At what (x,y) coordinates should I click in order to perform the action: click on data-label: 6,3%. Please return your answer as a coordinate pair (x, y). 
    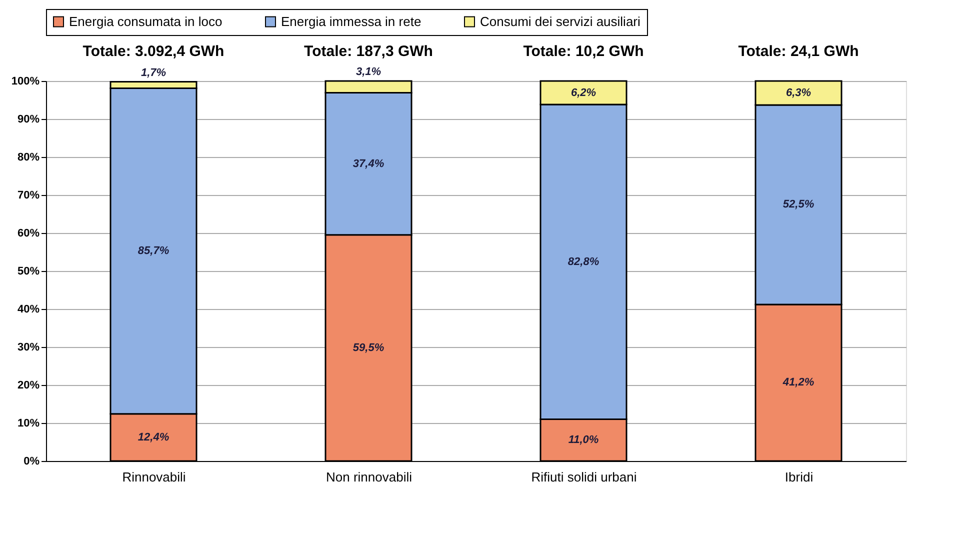
    Looking at the image, I should click on (799, 92).